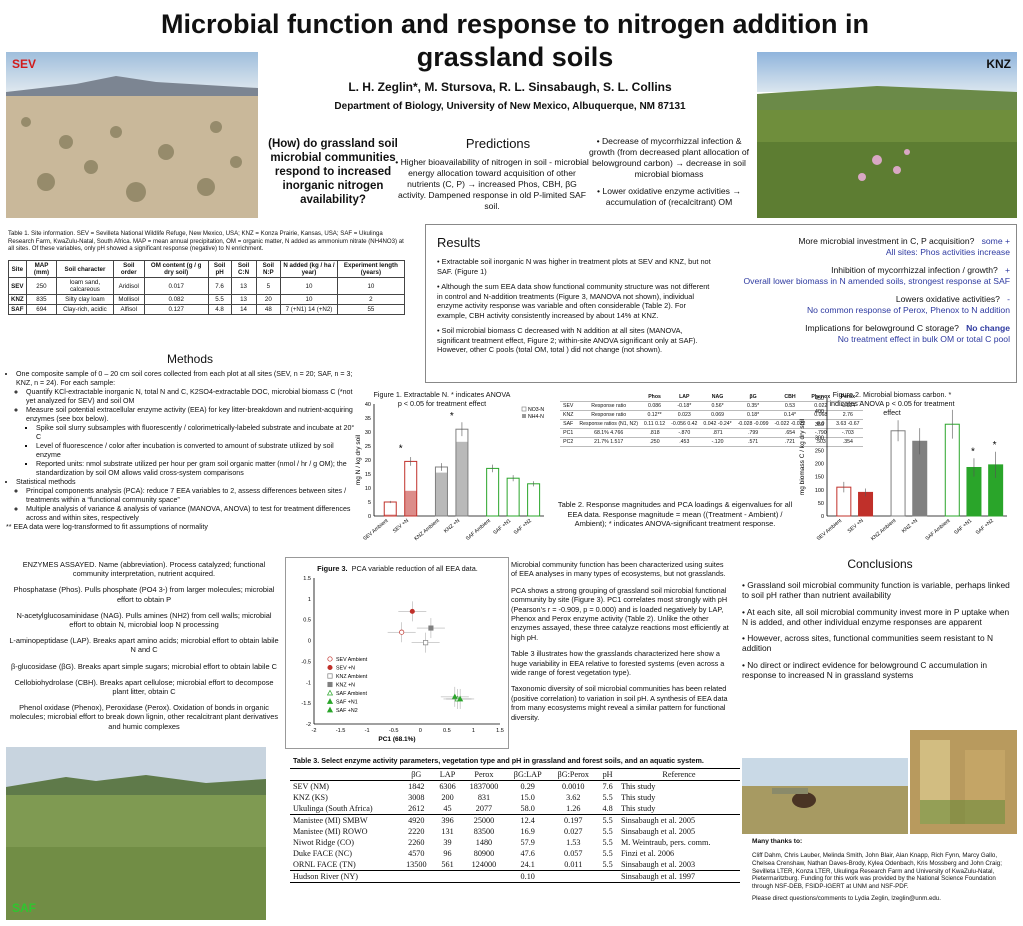 This screenshot has height=926, width=1023. I want to click on table1-cell: 10, so click(309, 299).